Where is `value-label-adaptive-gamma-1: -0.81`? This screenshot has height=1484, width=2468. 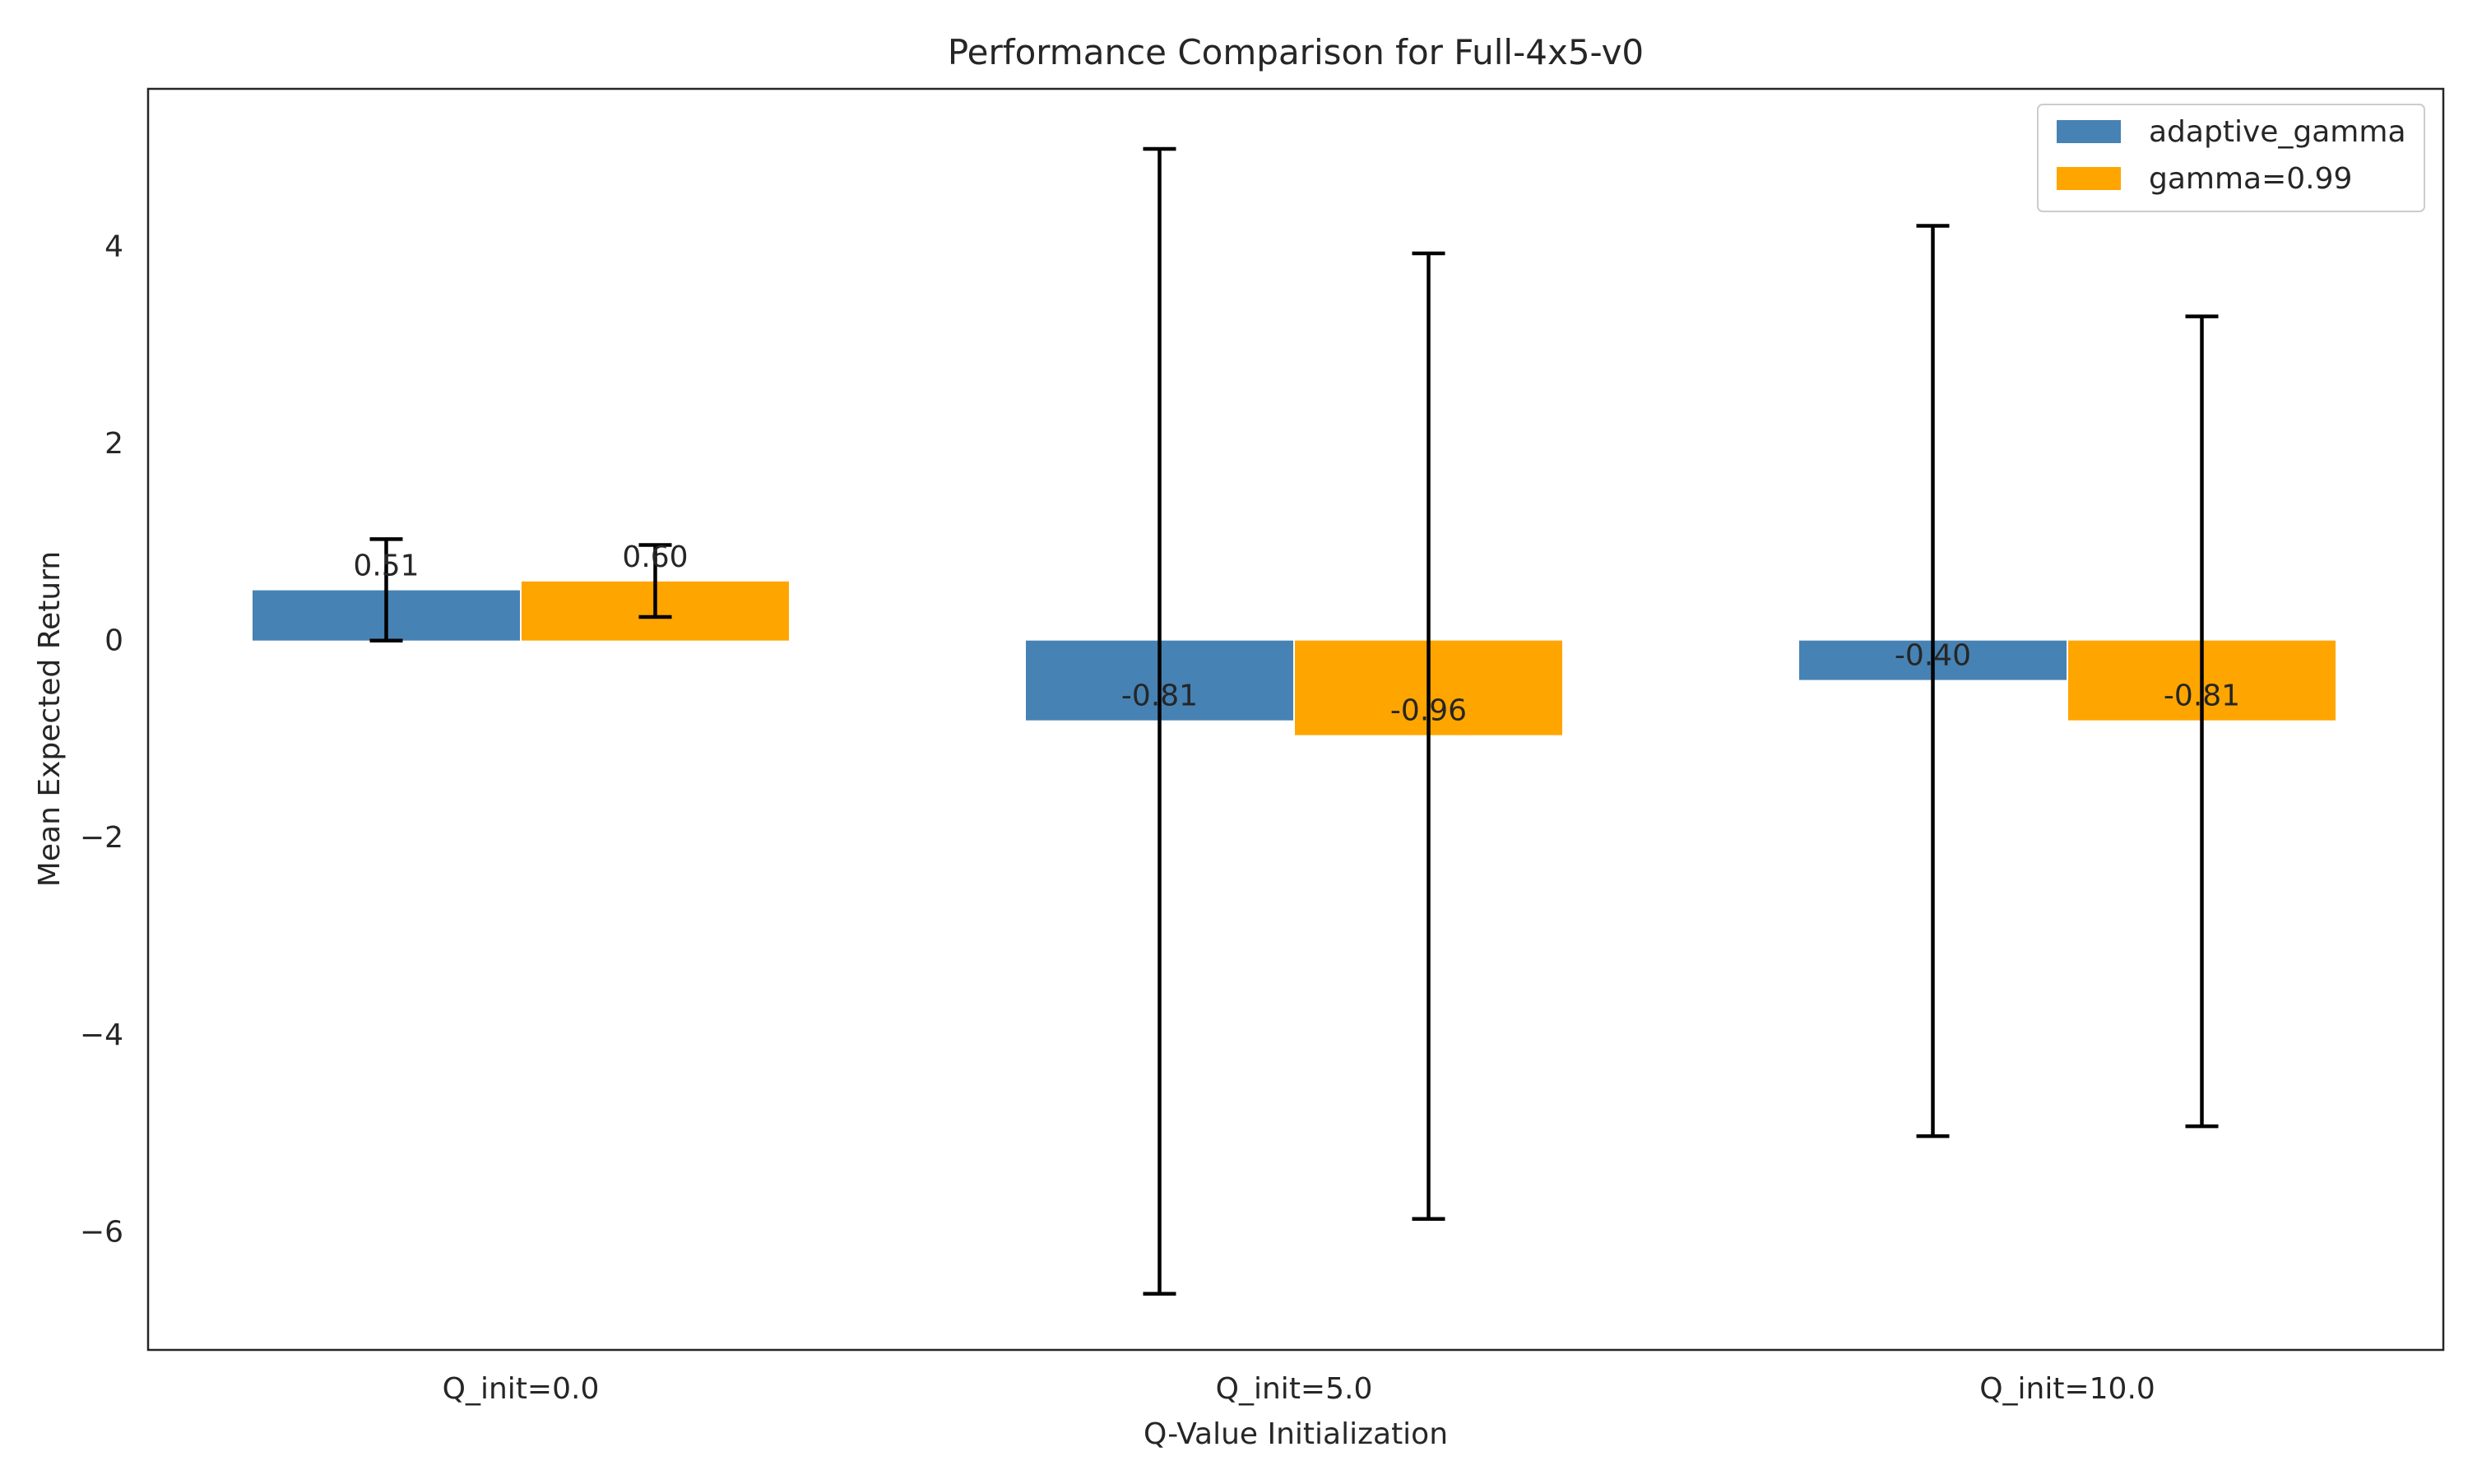 value-label-adaptive-gamma-1: -0.81 is located at coordinates (1159, 696).